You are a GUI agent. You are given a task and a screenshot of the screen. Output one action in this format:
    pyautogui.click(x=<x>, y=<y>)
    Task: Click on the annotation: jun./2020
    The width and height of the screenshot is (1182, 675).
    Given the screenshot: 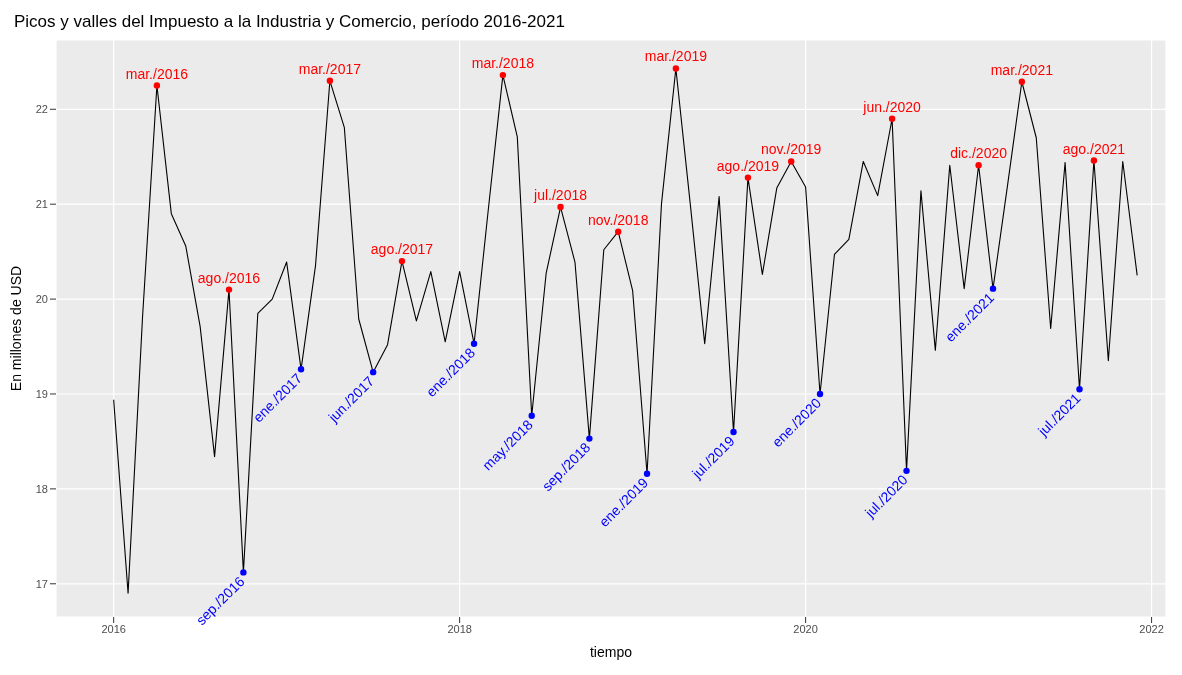 What is the action you would take?
    pyautogui.click(x=892, y=106)
    